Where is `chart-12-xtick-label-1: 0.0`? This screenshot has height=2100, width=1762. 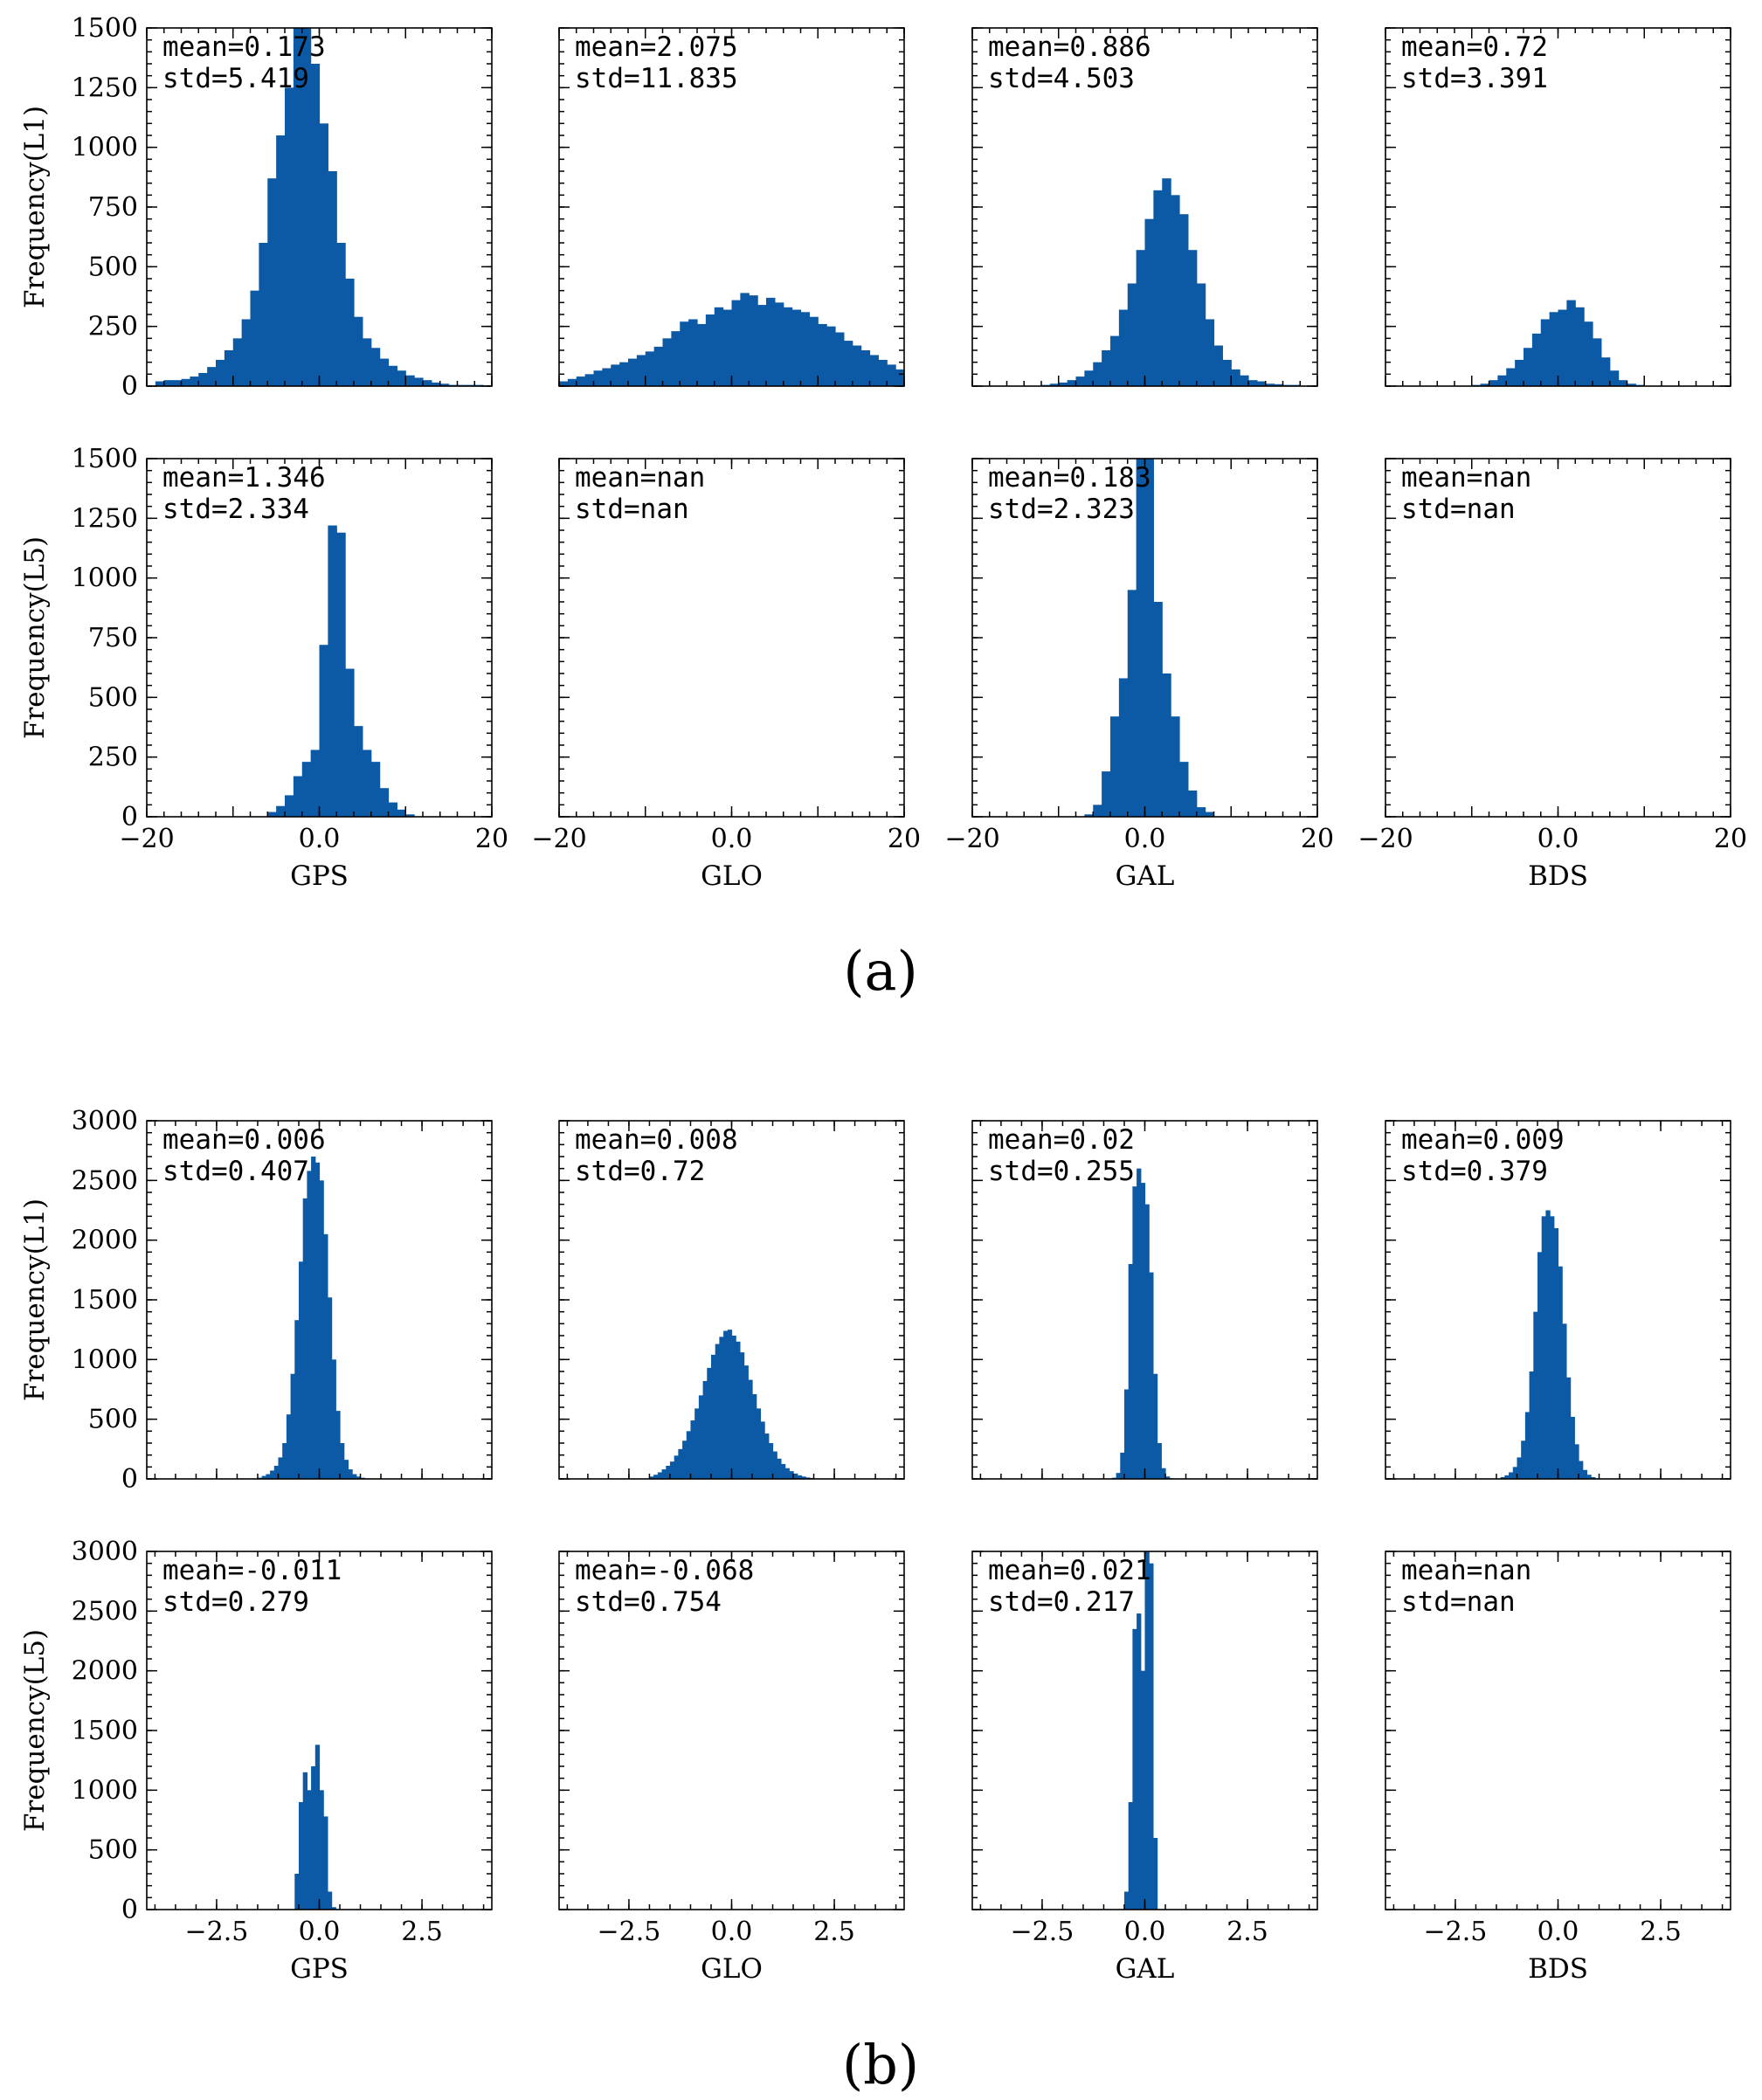 chart-12-xtick-label-1: 0.0 is located at coordinates (320, 1932).